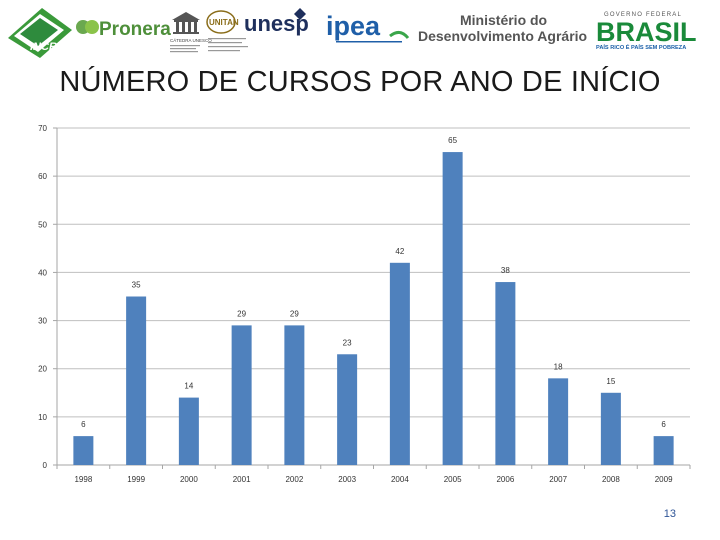 This screenshot has height=540, width=720. What do you see at coordinates (505, 373) in the screenshot?
I see `bar-2006` at bounding box center [505, 373].